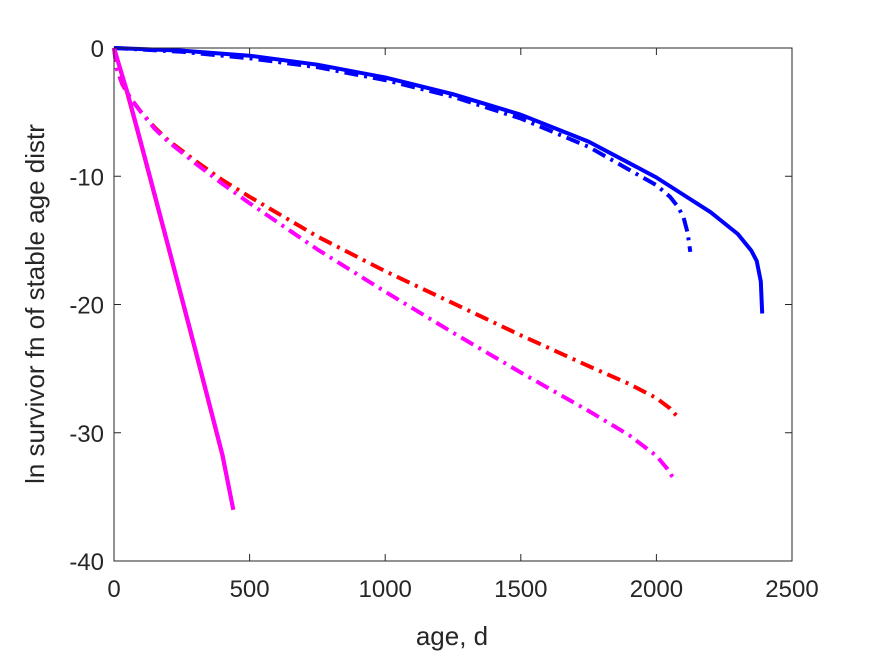 This screenshot has height=661, width=875. I want to click on y-tick-label: 0, so click(97, 49).